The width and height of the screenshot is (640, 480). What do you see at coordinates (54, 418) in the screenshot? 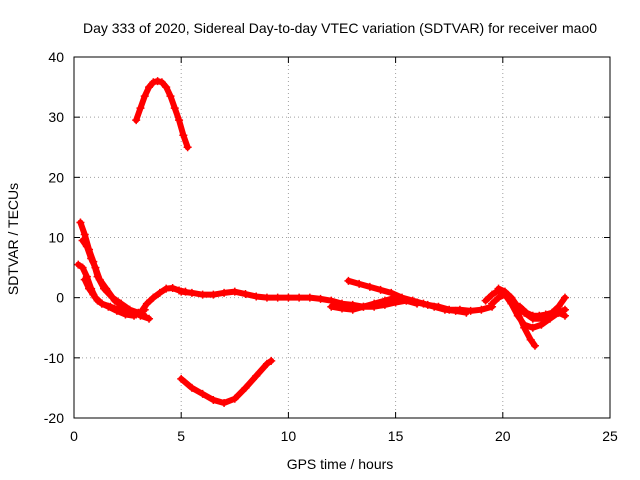
I see `y-tick-label: -20` at bounding box center [54, 418].